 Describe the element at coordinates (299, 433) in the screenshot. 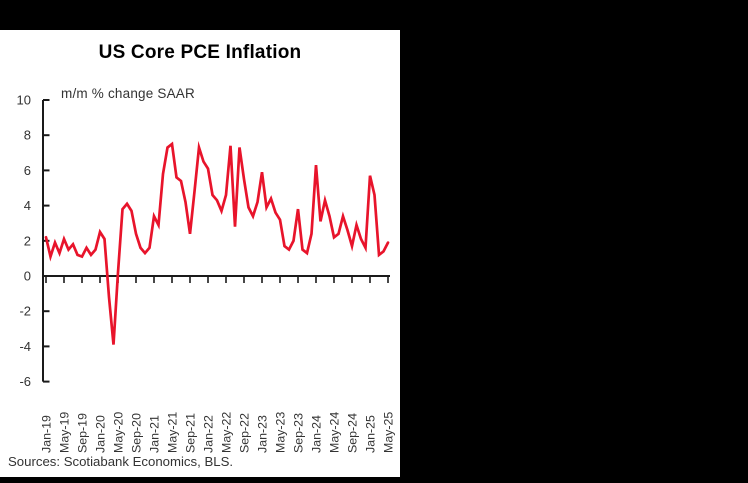

I see `x-axis-label: Sep-23` at that location.